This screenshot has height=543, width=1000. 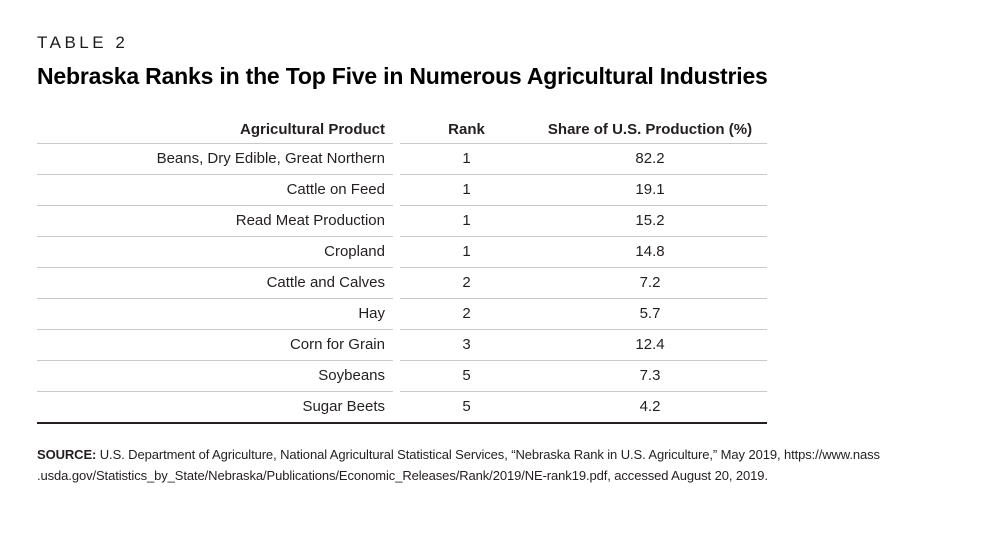 I want to click on table-row: Cropland 1 14.8, so click(x=402, y=252).